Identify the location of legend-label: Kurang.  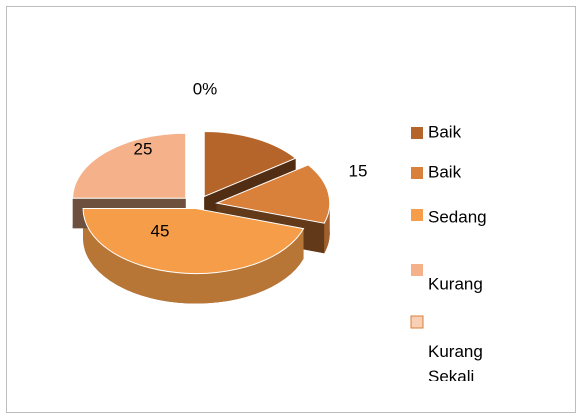
(455, 283).